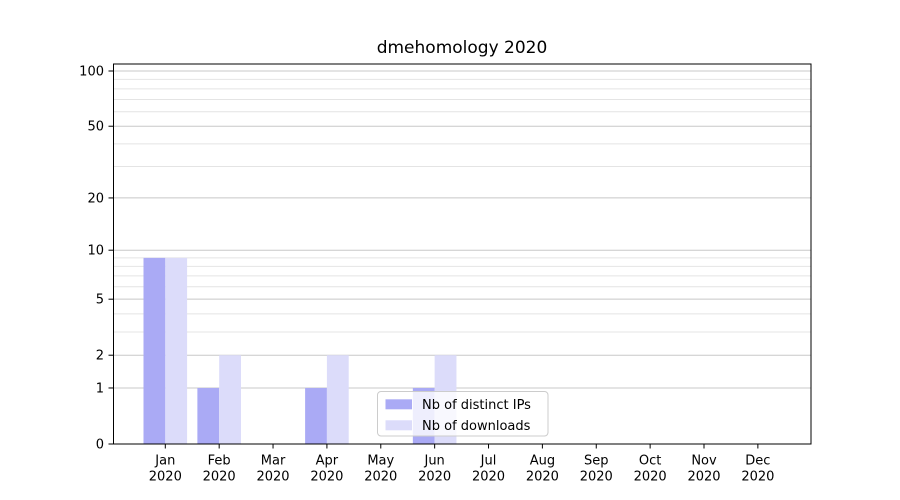 The image size is (900, 500). What do you see at coordinates (100, 300) in the screenshot?
I see `y-tick-label-5: 5` at bounding box center [100, 300].